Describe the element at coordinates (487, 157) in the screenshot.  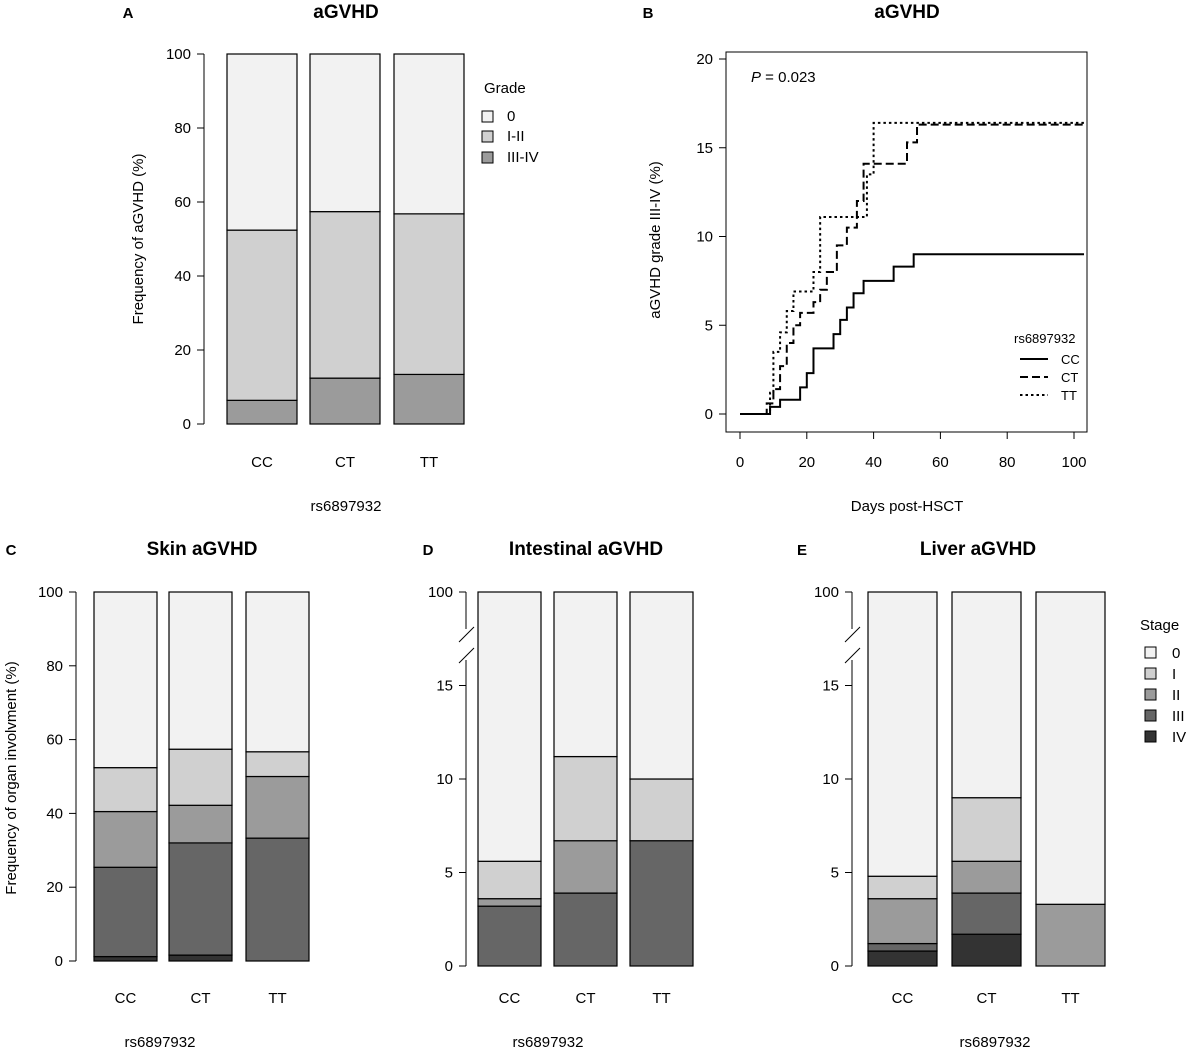
I see `legend-grade-swatch-iii-iv` at that location.